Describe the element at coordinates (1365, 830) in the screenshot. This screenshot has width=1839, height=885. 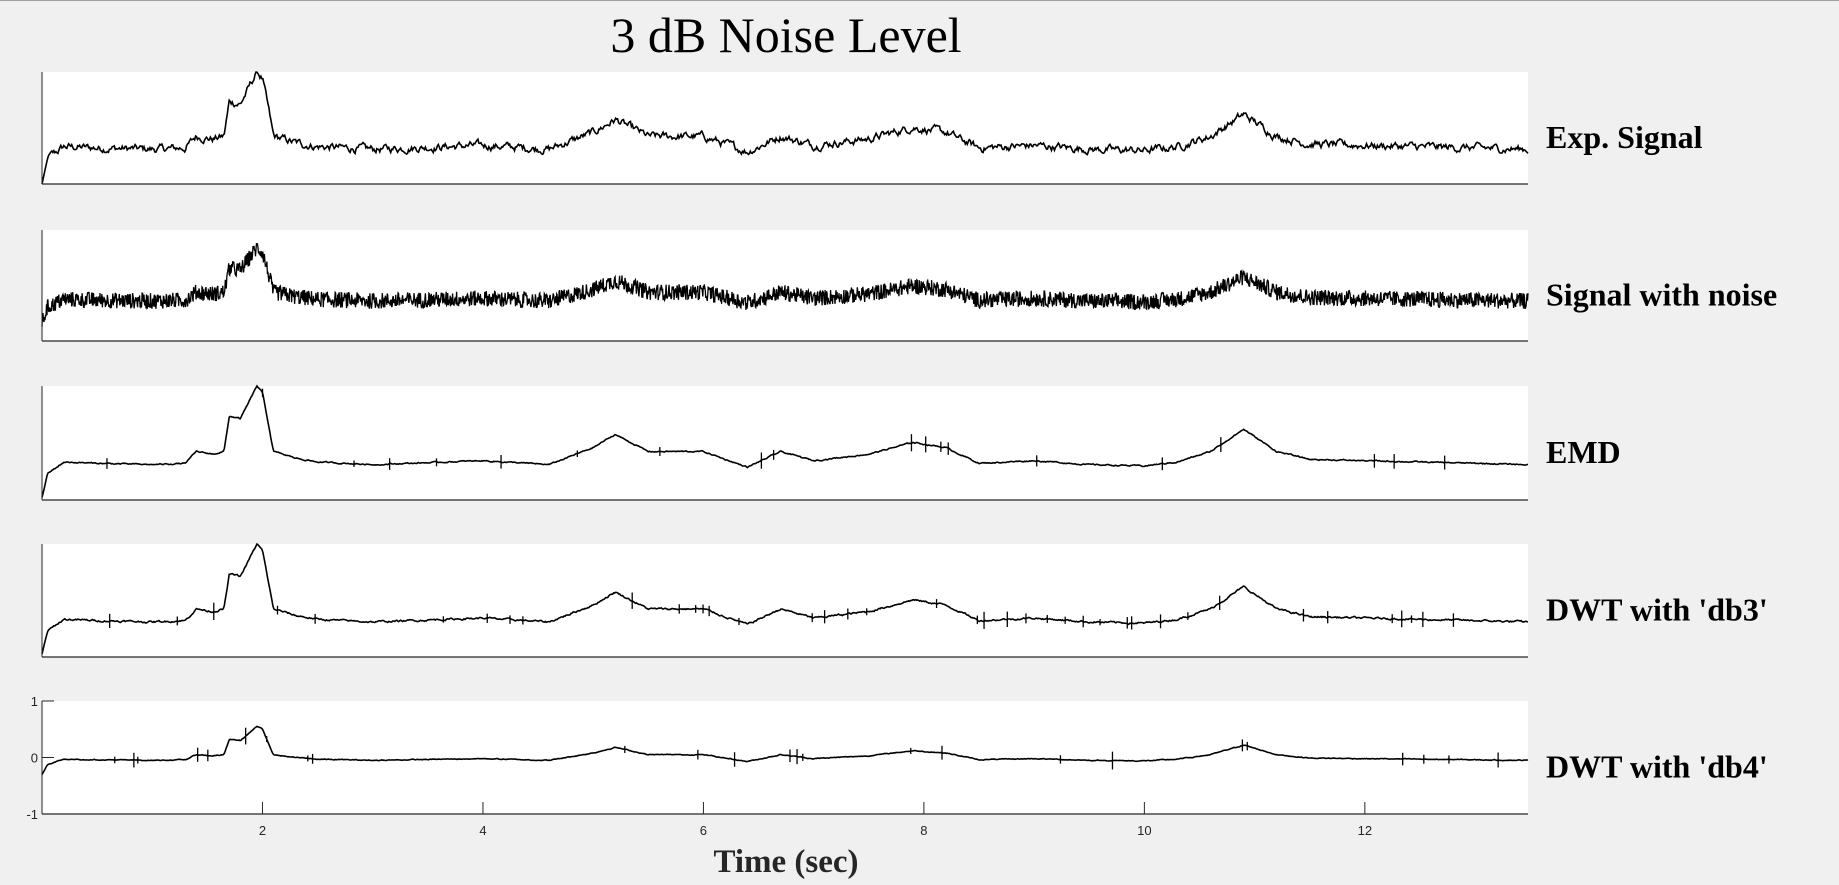
I see `x-tick-label: 12` at that location.